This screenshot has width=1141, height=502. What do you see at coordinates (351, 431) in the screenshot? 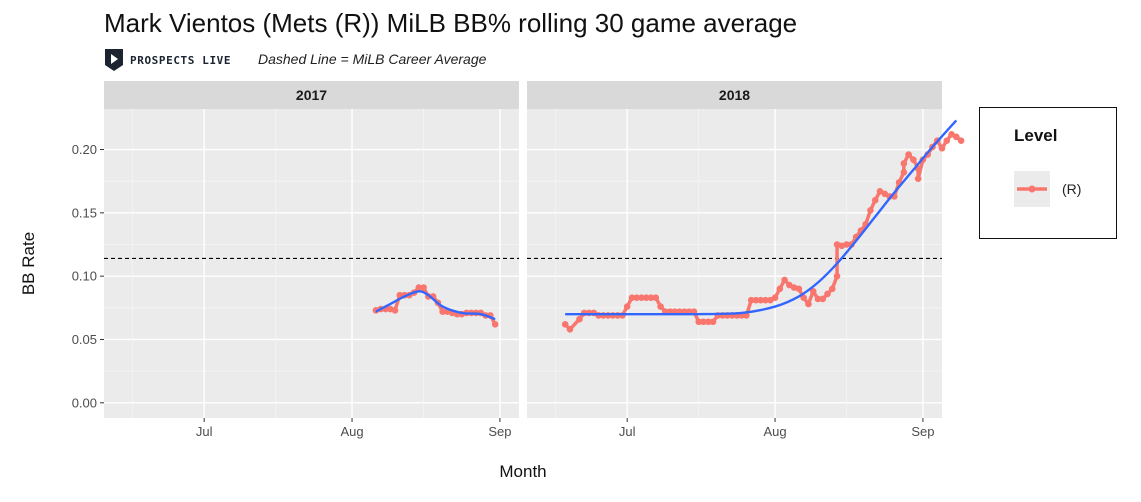
I see `panel-2017-x-tick-label: Aug` at bounding box center [351, 431].